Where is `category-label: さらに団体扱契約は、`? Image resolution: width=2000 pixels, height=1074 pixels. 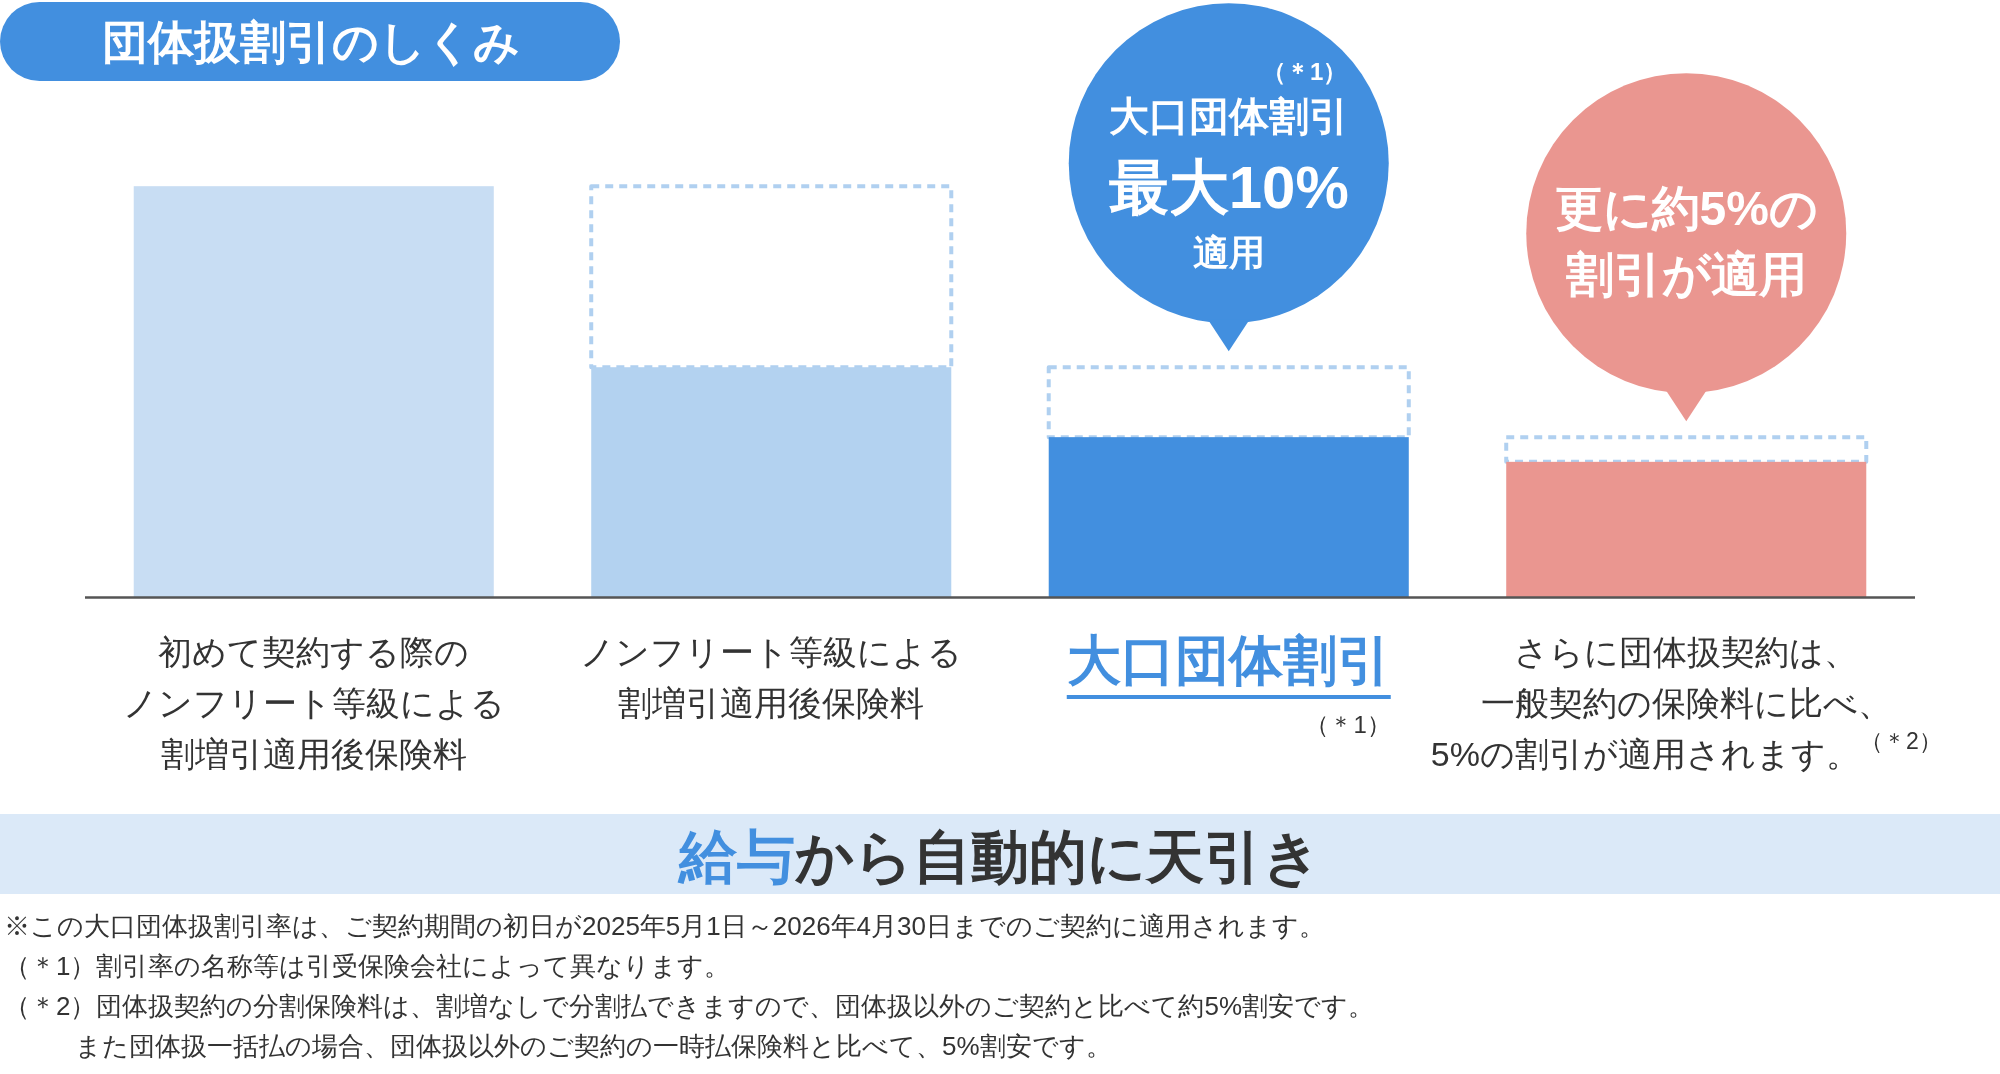 category-label: さらに団体扱契約は、 is located at coordinates (1686, 652).